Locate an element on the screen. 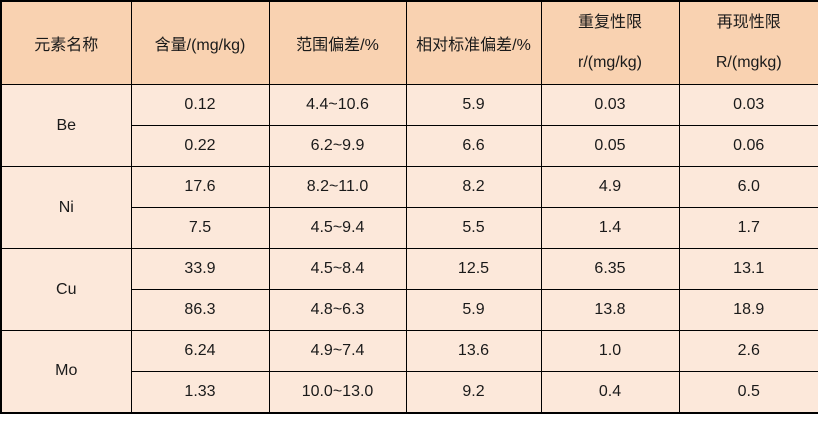  cell-rsd: 12.5 is located at coordinates (473, 269).